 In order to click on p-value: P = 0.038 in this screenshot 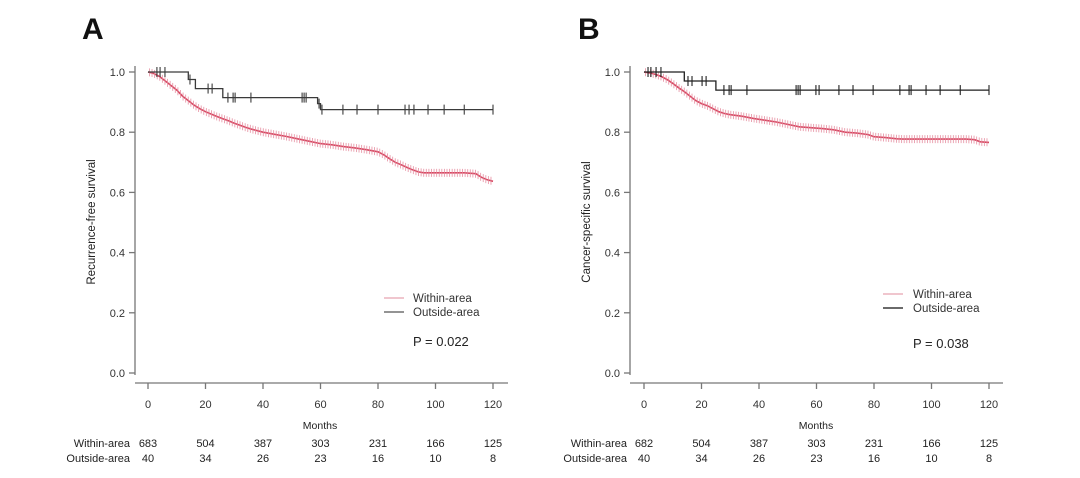, I will do `click(941, 343)`.